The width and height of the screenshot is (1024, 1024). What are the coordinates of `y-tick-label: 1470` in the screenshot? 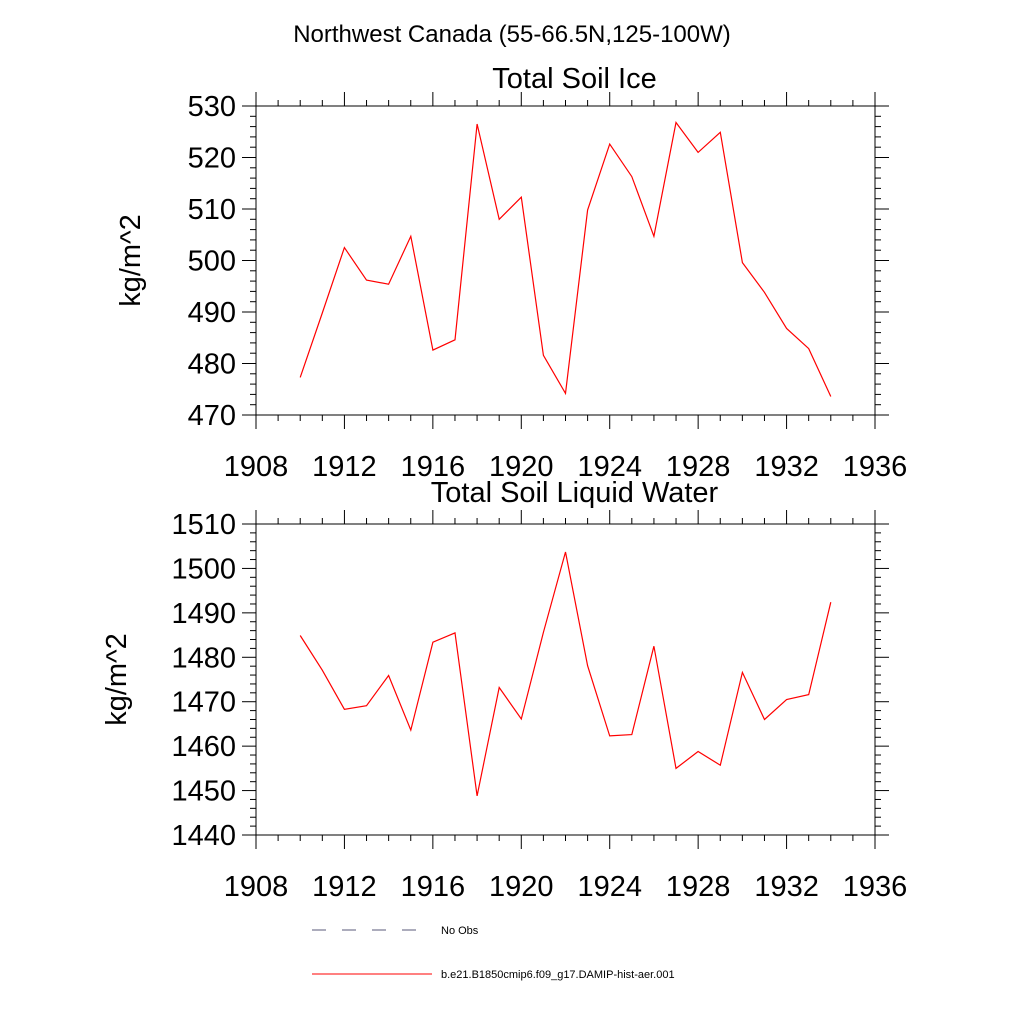 It's located at (203, 703).